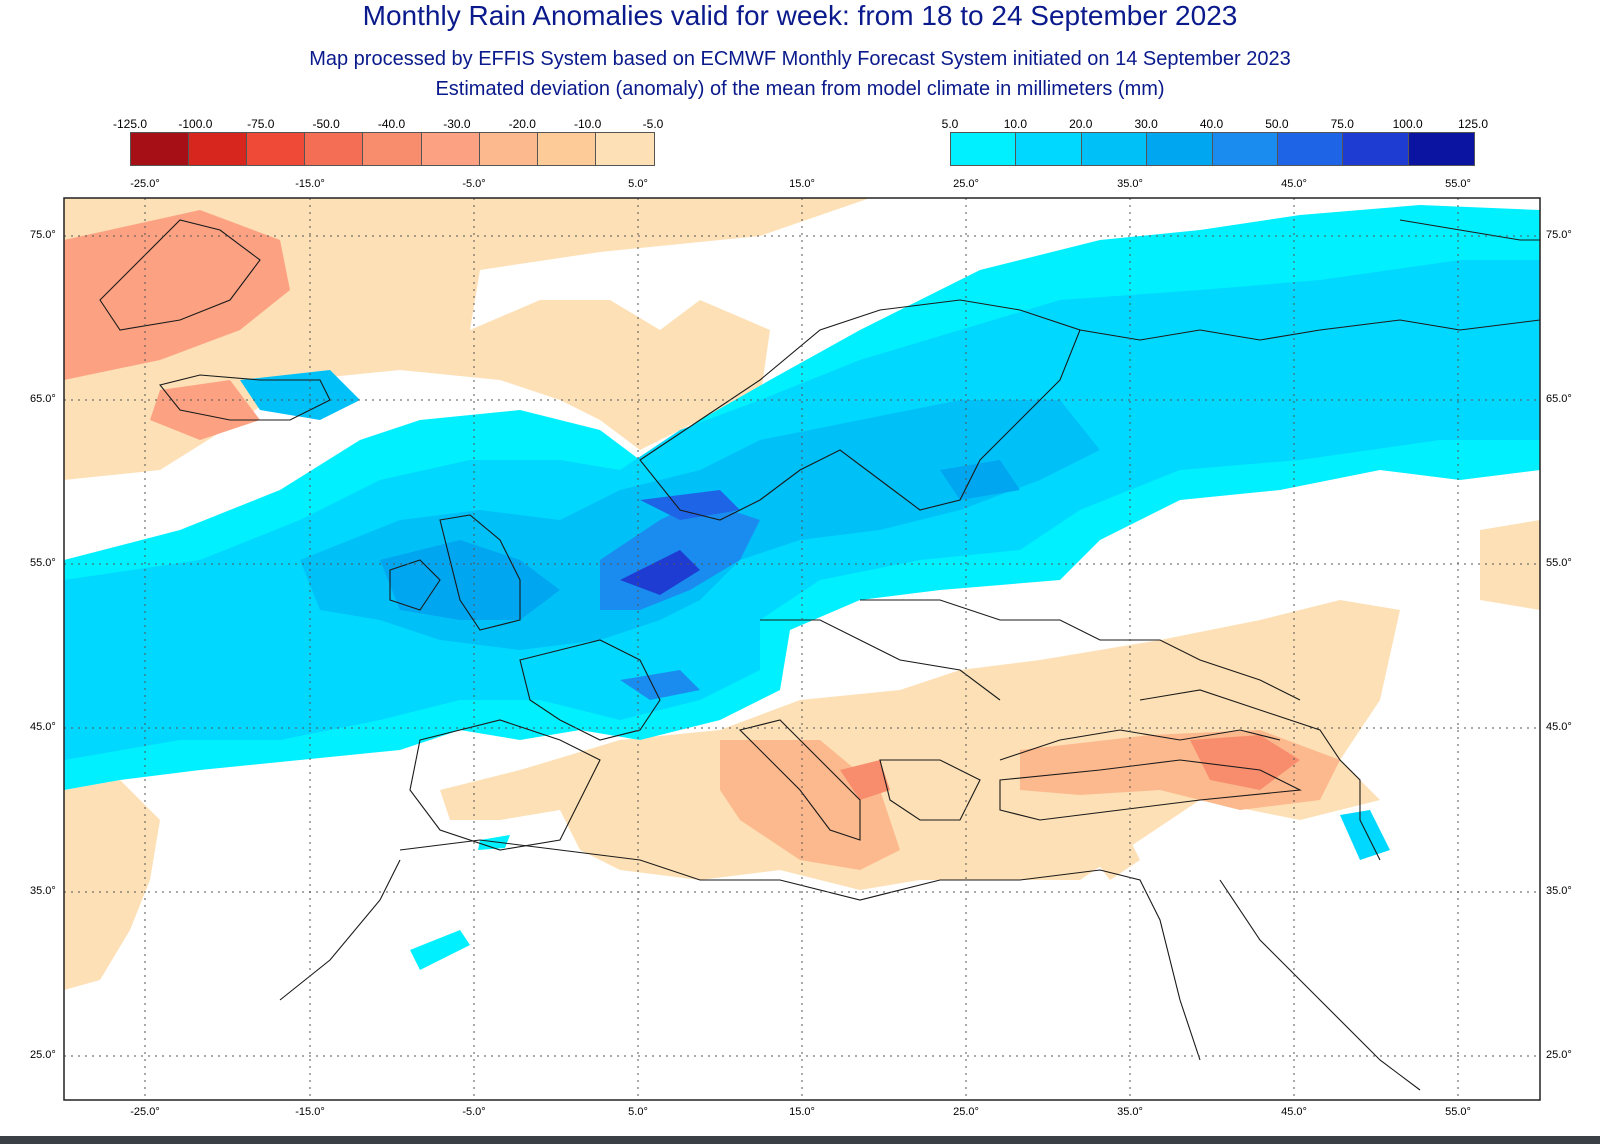 The height and width of the screenshot is (1144, 1600). Describe the element at coordinates (474, 184) in the screenshot. I see `lon-label-top: -5.0°` at that location.